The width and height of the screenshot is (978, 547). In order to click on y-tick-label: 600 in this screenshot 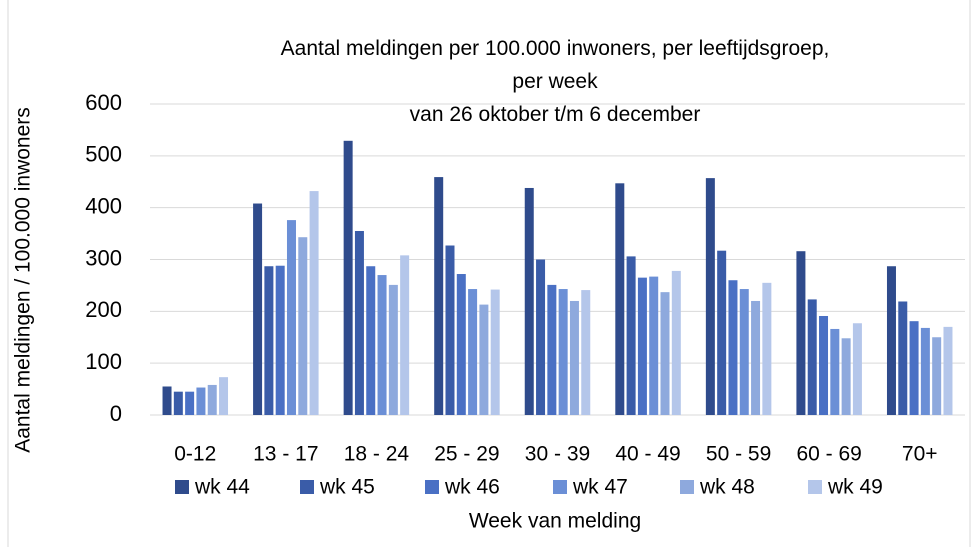, I will do `click(103, 102)`.